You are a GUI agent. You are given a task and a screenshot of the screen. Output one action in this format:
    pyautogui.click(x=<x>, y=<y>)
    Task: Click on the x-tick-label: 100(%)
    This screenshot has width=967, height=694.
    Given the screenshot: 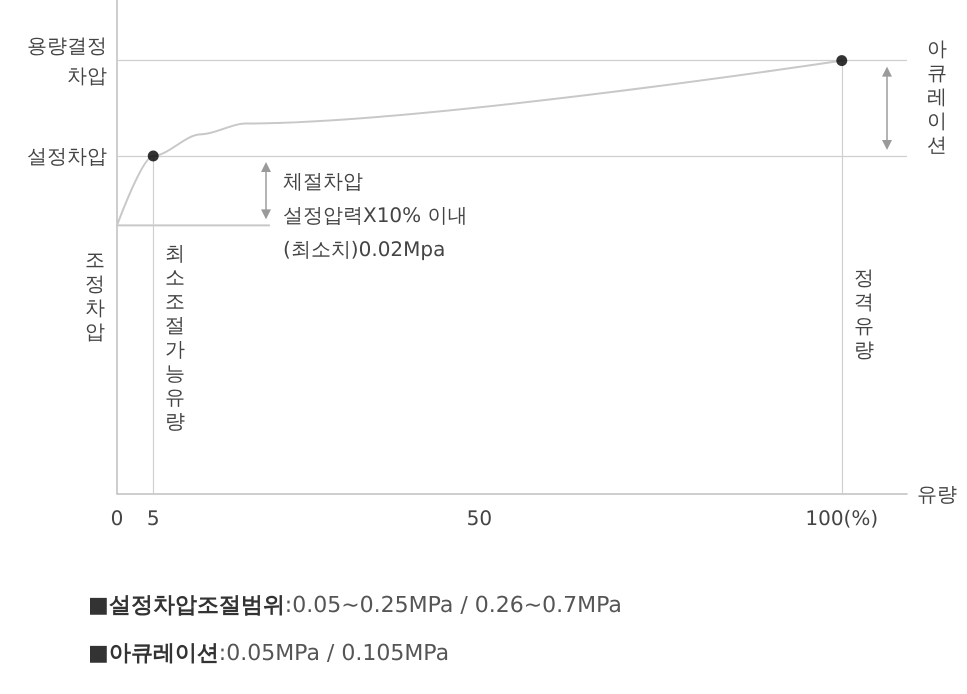 What is the action you would take?
    pyautogui.click(x=841, y=518)
    